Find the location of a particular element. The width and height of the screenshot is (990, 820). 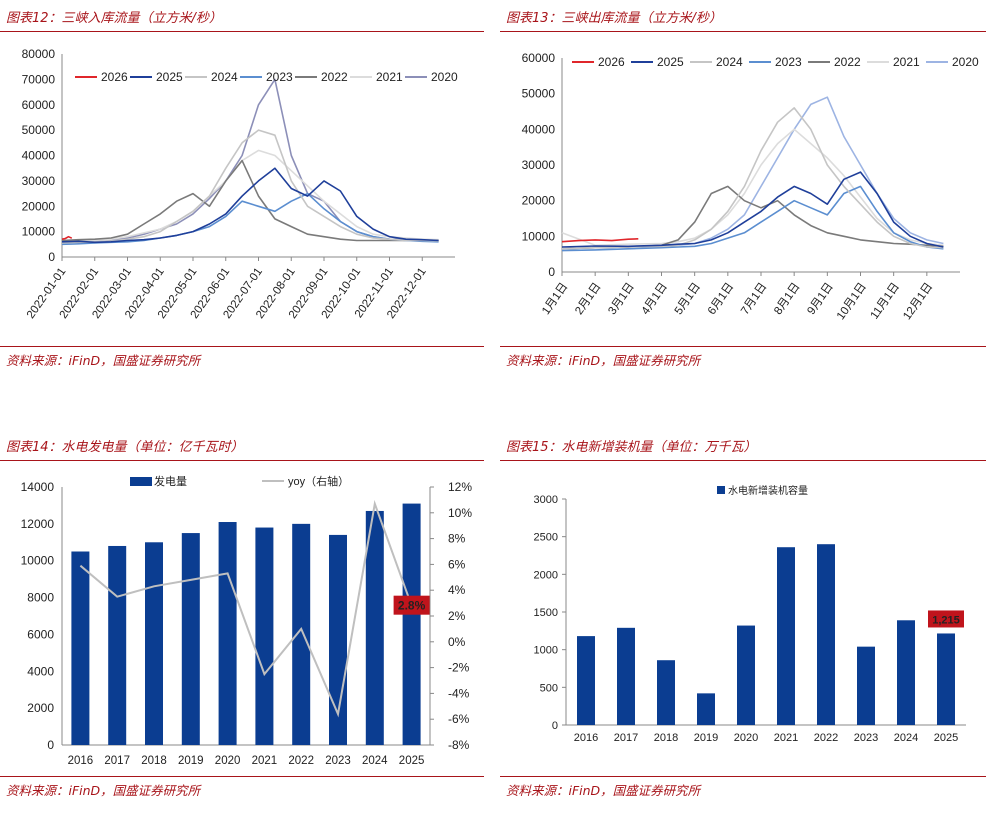

y2-tick-label: -2% is located at coordinates (459, 668).